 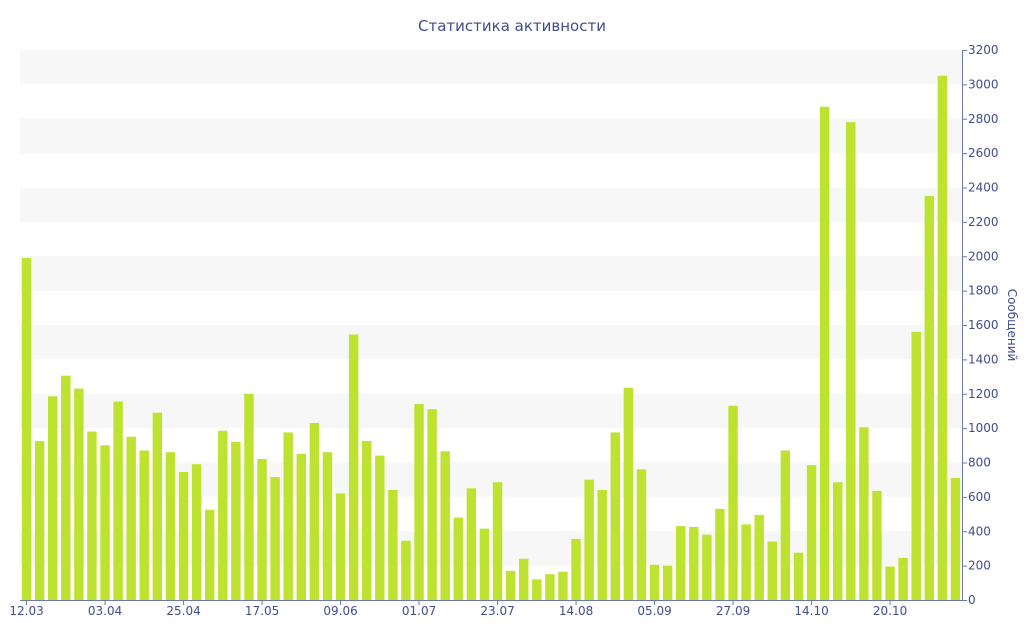 I want to click on y-tick-label: 200, so click(x=979, y=566).